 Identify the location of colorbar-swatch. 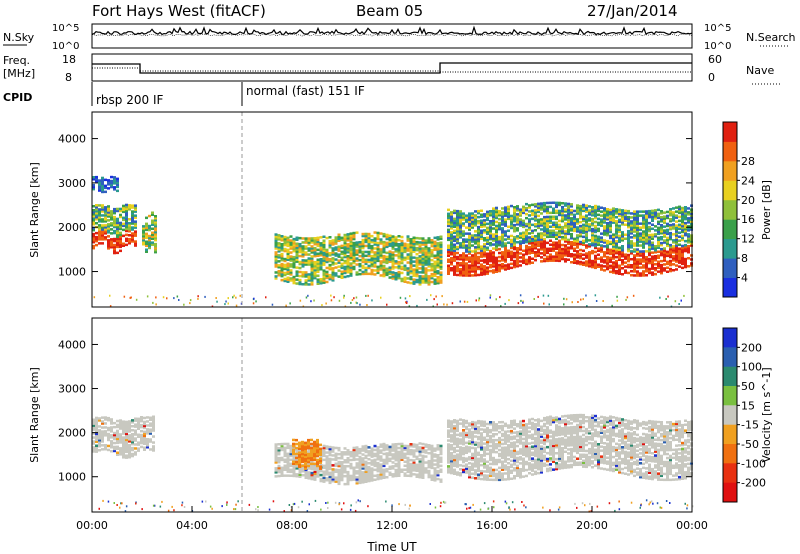
(730, 209).